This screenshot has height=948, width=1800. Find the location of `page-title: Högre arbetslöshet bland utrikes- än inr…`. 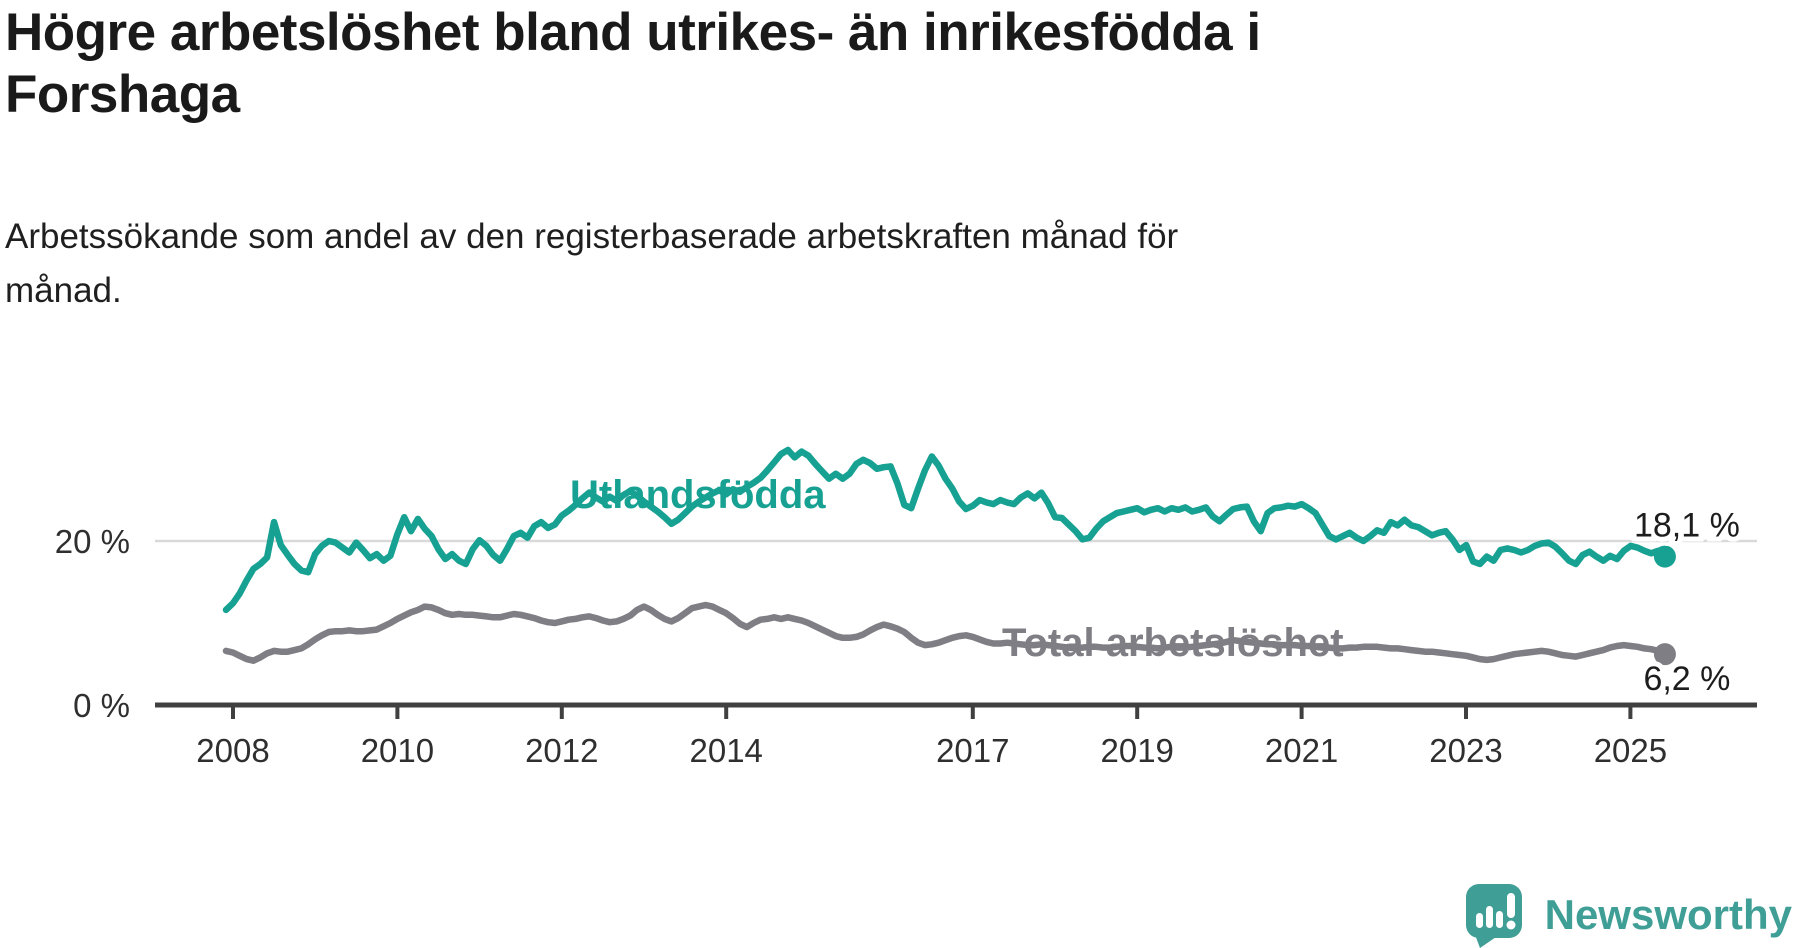

page-title: Högre arbetslöshet bland utrikes- än inr… is located at coordinates (633, 64).